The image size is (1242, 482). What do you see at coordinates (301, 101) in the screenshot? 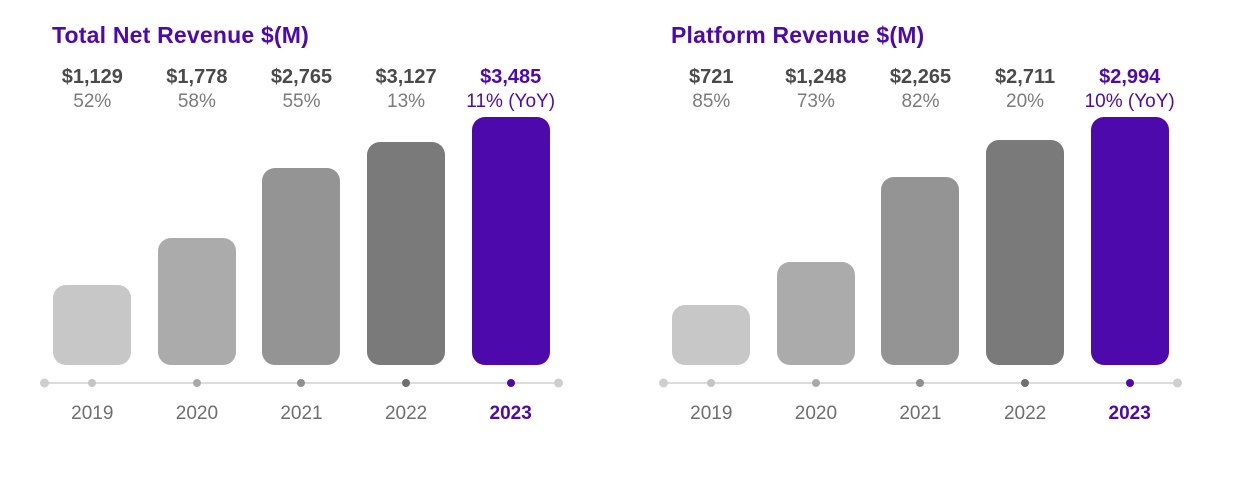
I see `growth-label: 55%` at bounding box center [301, 101].